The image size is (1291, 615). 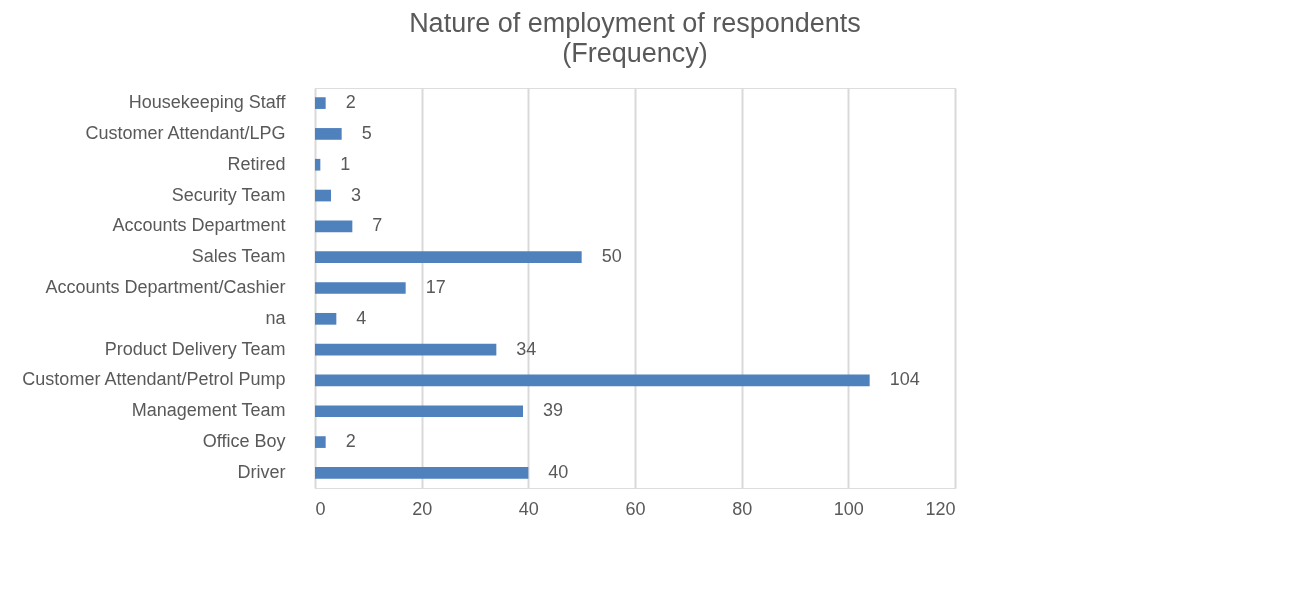 I want to click on y-tick-label: Management Team, so click(x=208, y=410).